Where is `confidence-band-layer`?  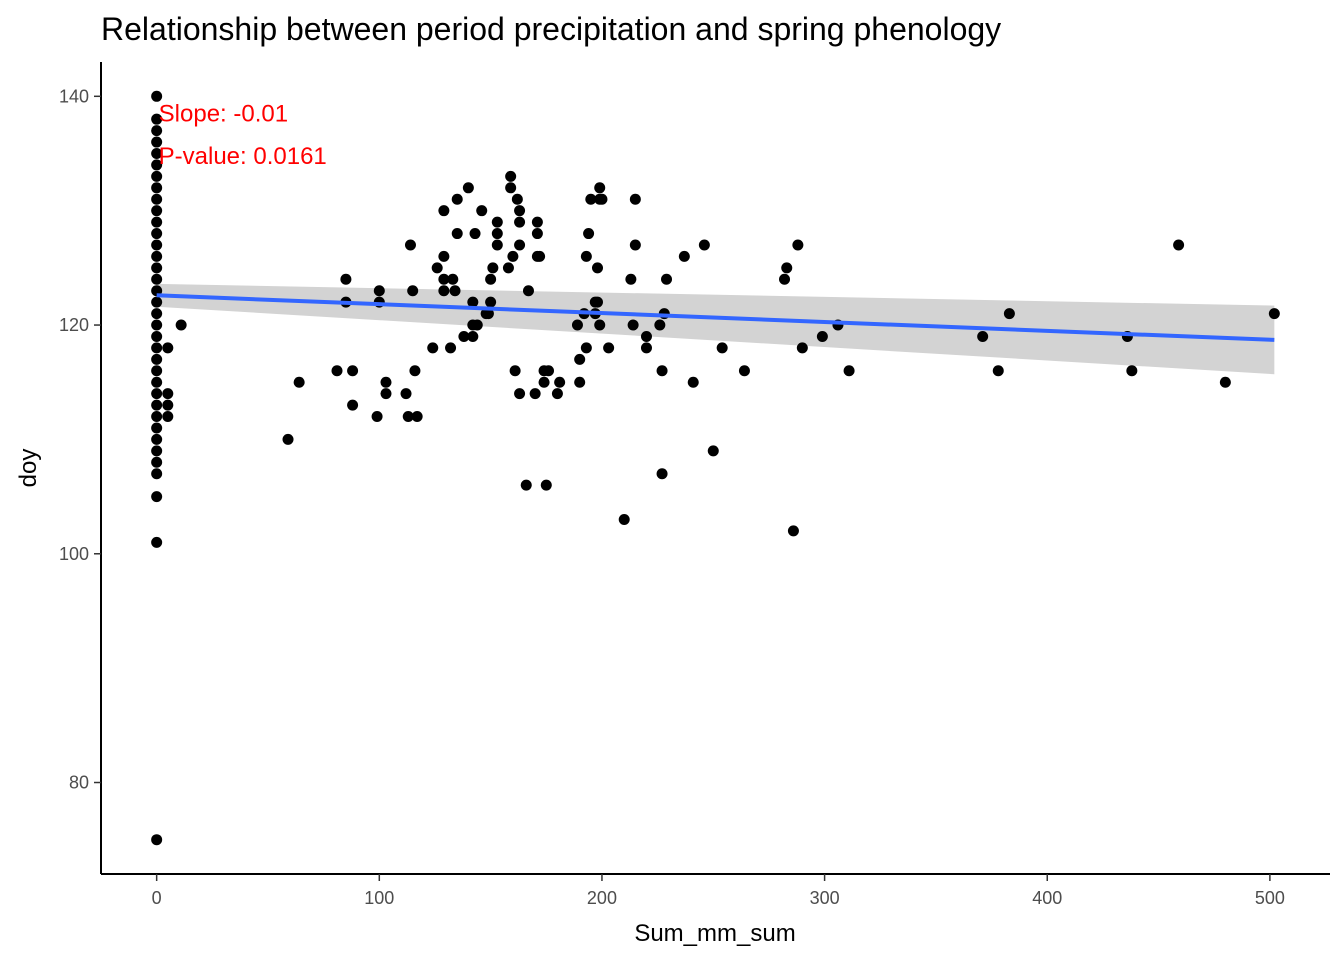 confidence-band-layer is located at coordinates (715, 329).